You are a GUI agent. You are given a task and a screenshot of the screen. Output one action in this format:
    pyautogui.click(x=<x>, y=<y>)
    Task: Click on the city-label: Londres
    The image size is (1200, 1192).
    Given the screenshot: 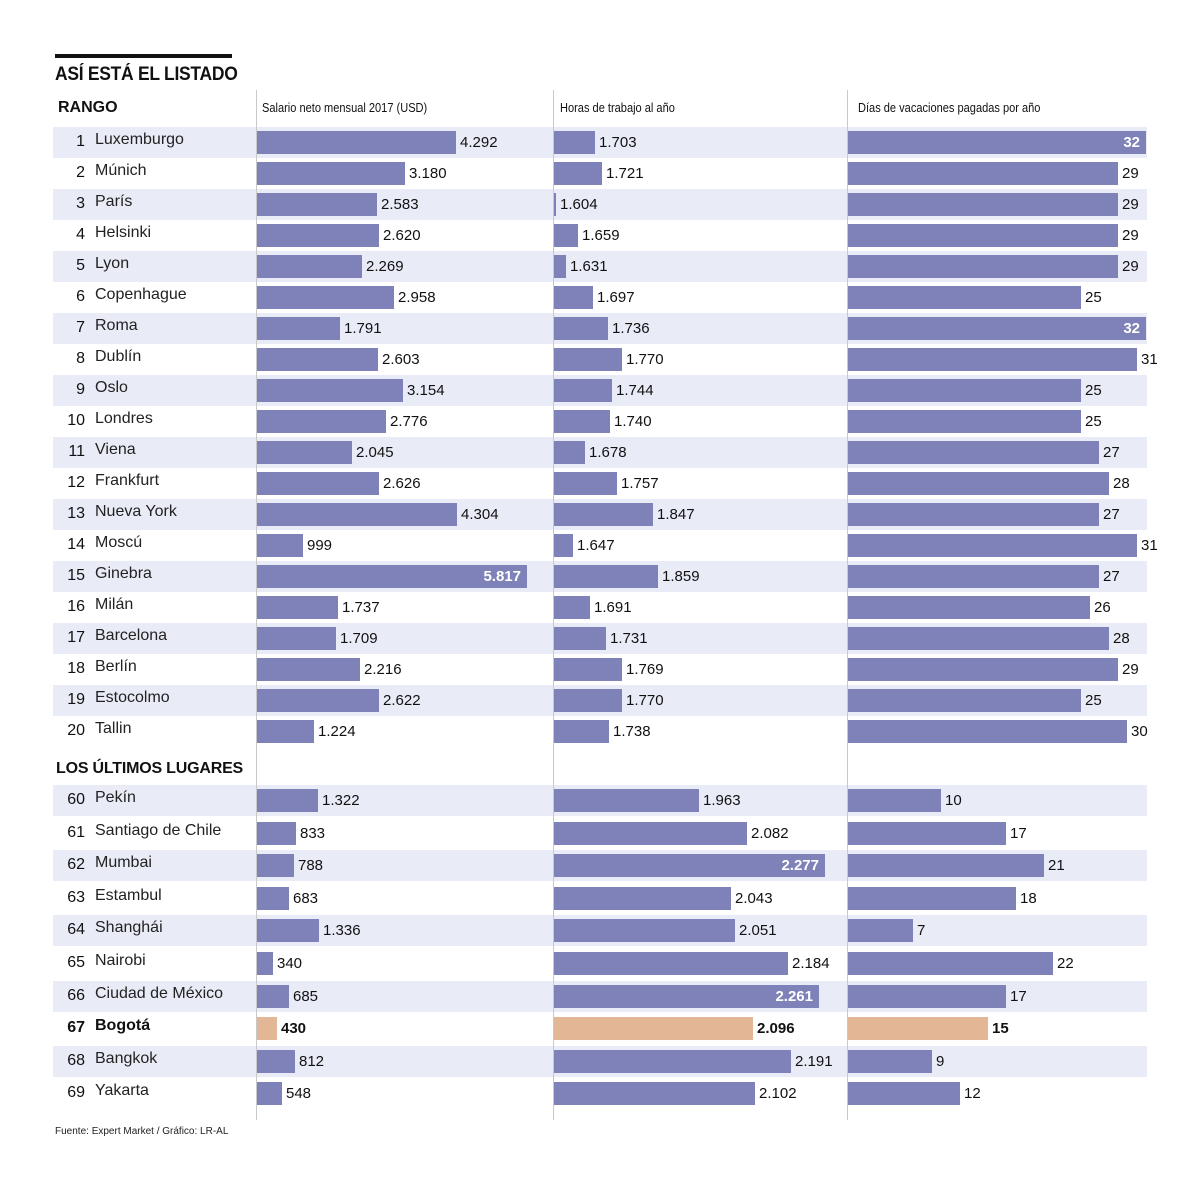 What is the action you would take?
    pyautogui.click(x=124, y=418)
    